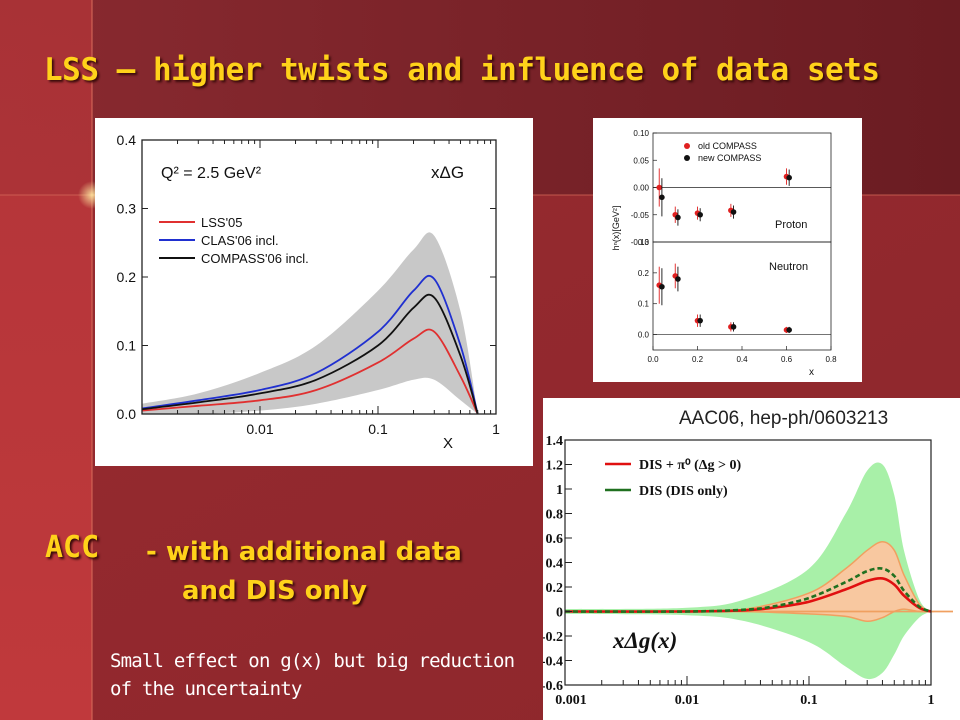  I want to click on aac06-y-tick-label: 1.4, so click(555, 441).